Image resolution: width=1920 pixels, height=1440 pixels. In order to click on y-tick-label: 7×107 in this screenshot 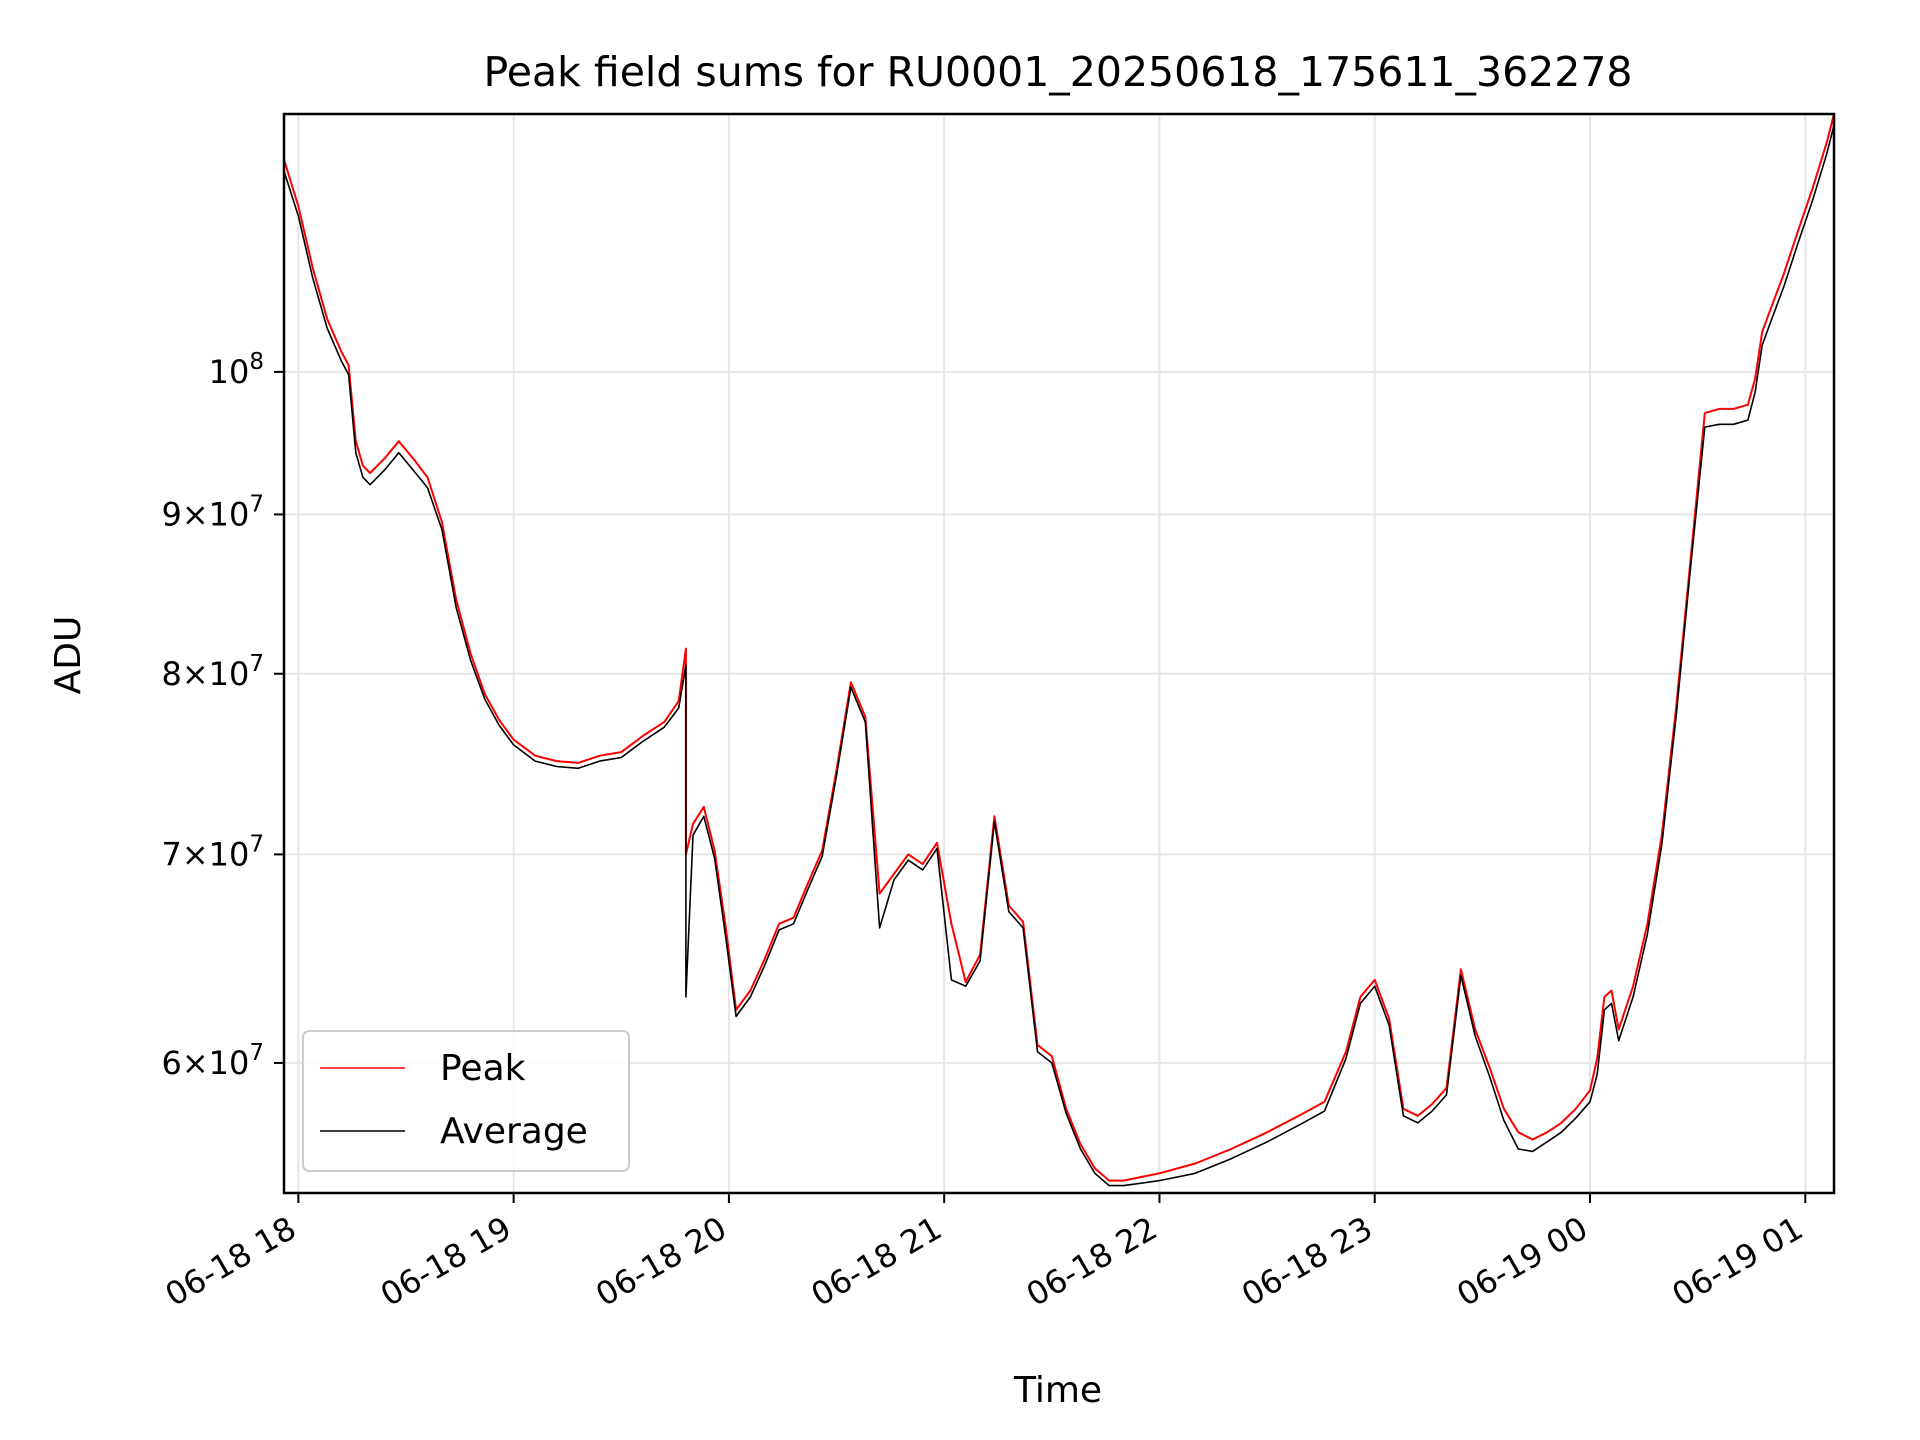, I will do `click(212, 852)`.